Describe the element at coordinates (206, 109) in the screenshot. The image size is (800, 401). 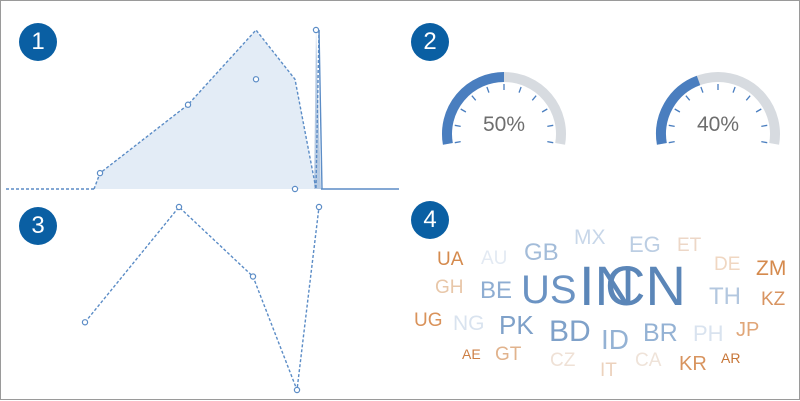
I see `area-fill` at that location.